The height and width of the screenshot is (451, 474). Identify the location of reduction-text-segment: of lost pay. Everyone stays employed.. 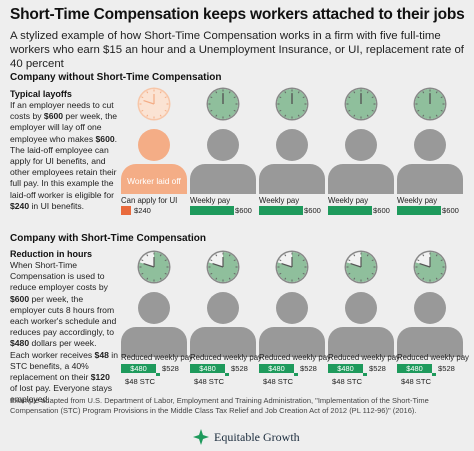
(61, 394).